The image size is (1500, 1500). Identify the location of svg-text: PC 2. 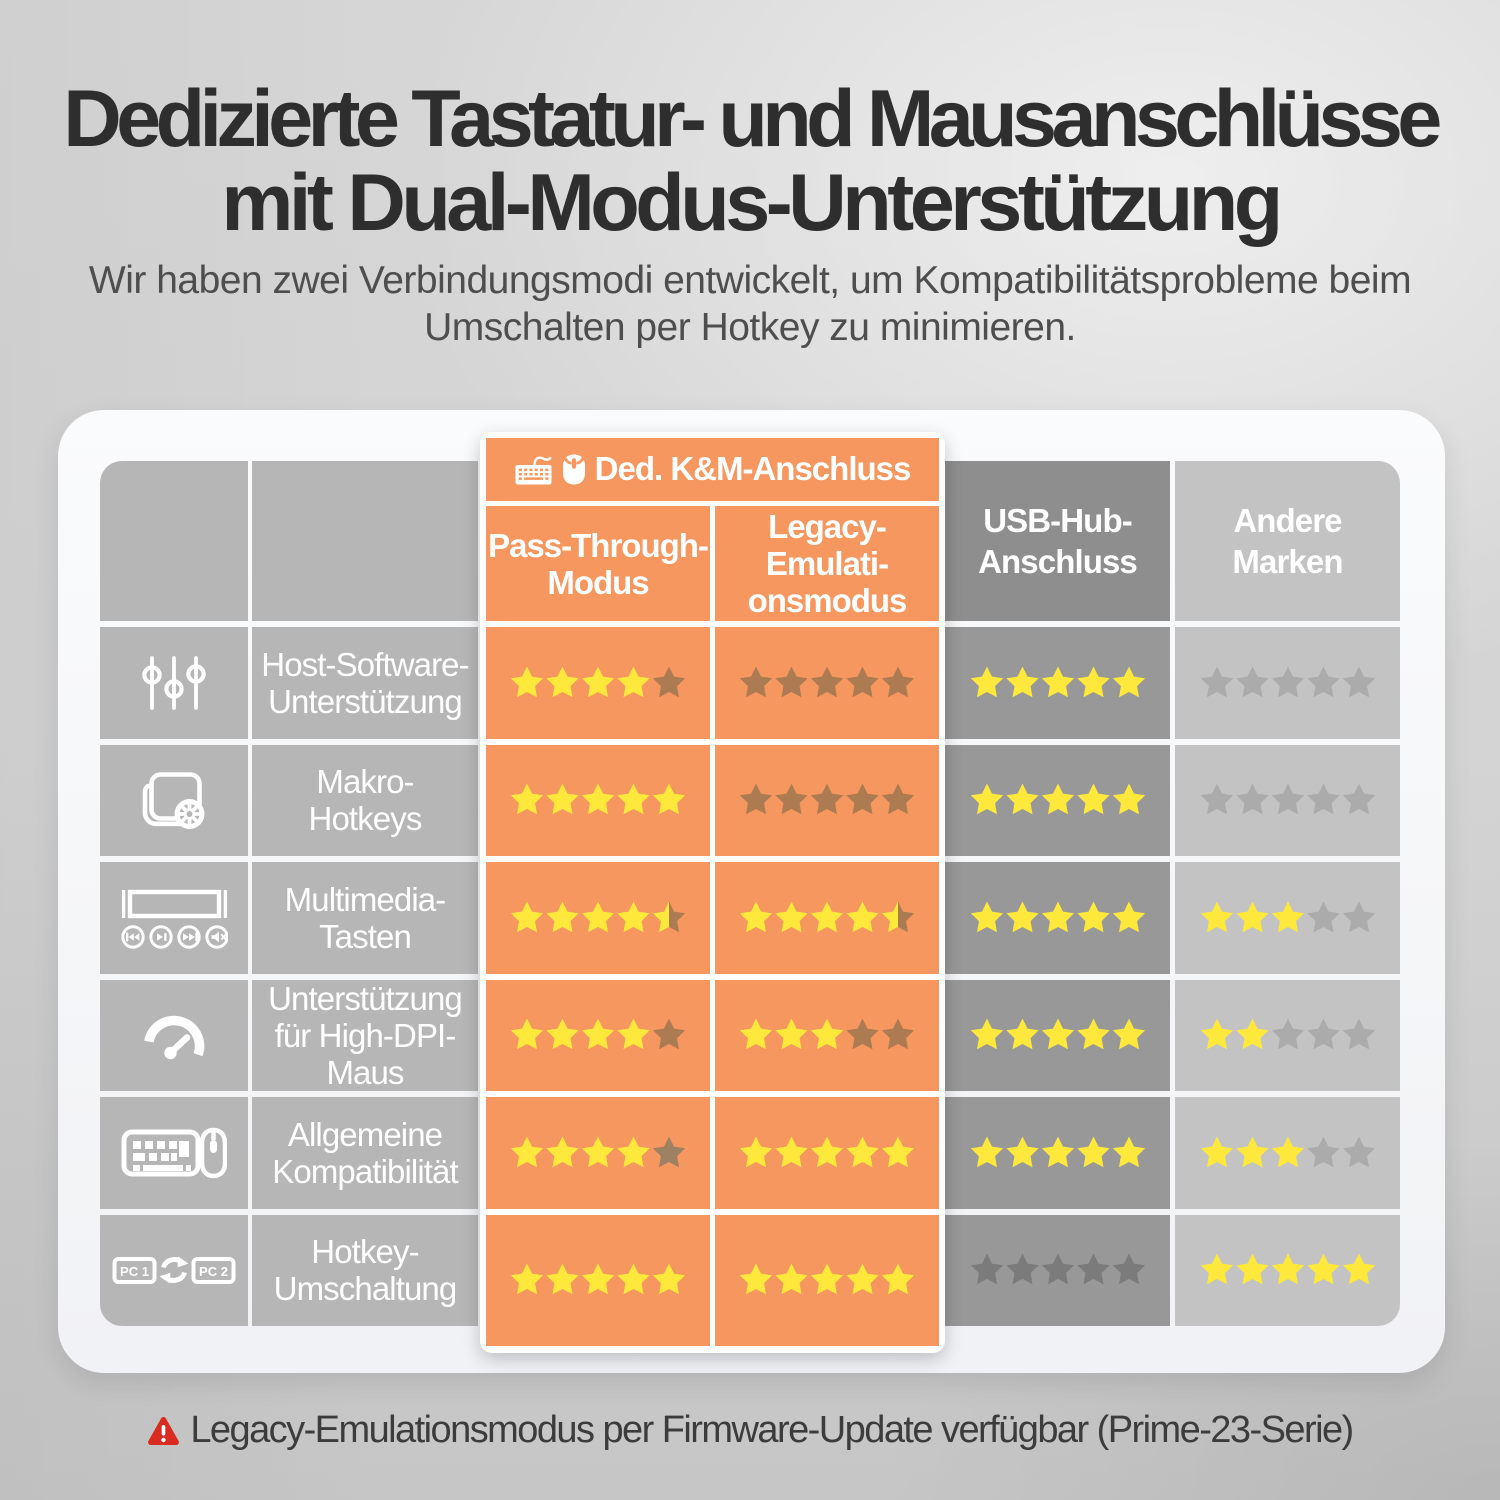
(213, 1271).